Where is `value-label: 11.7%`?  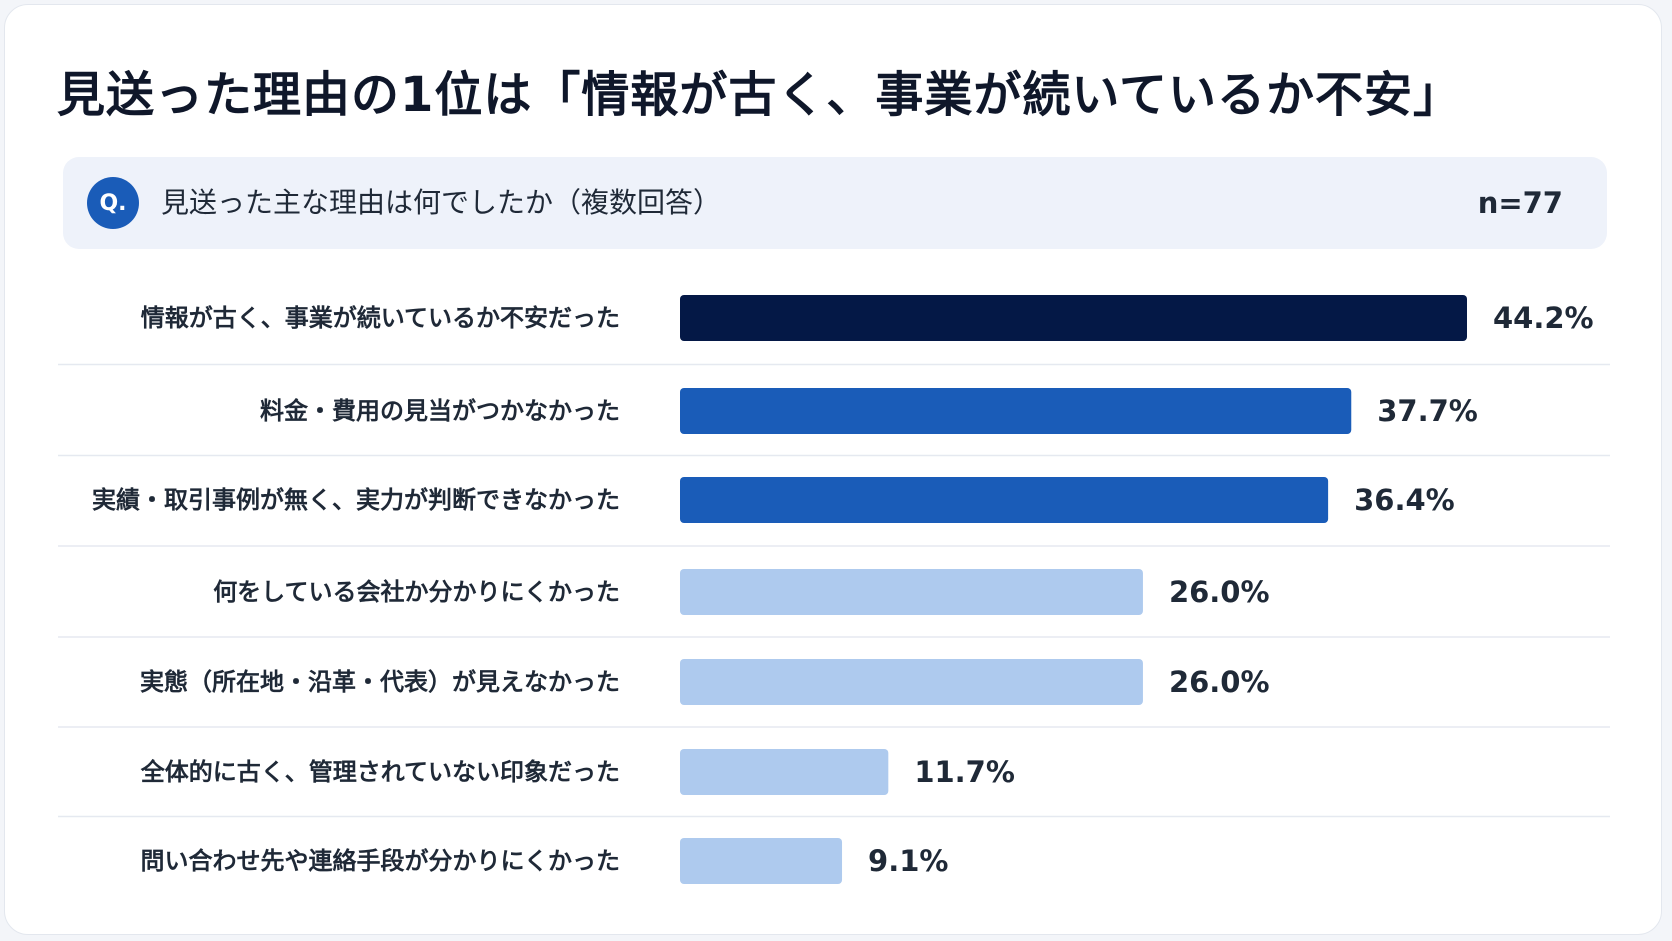 value-label: 11.7% is located at coordinates (964, 772).